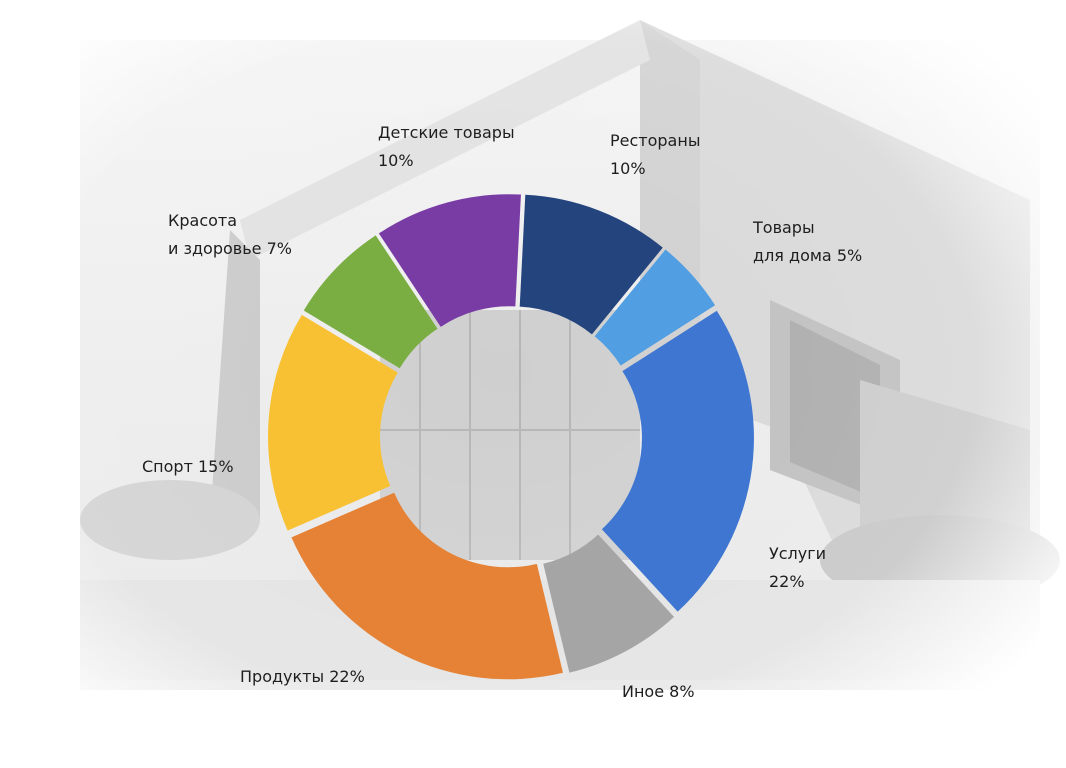 Image resolution: width=1066 pixels, height=768 pixels. Describe the element at coordinates (655, 155) in the screenshot. I see `label-restaurants: Рестораны 10%` at that location.